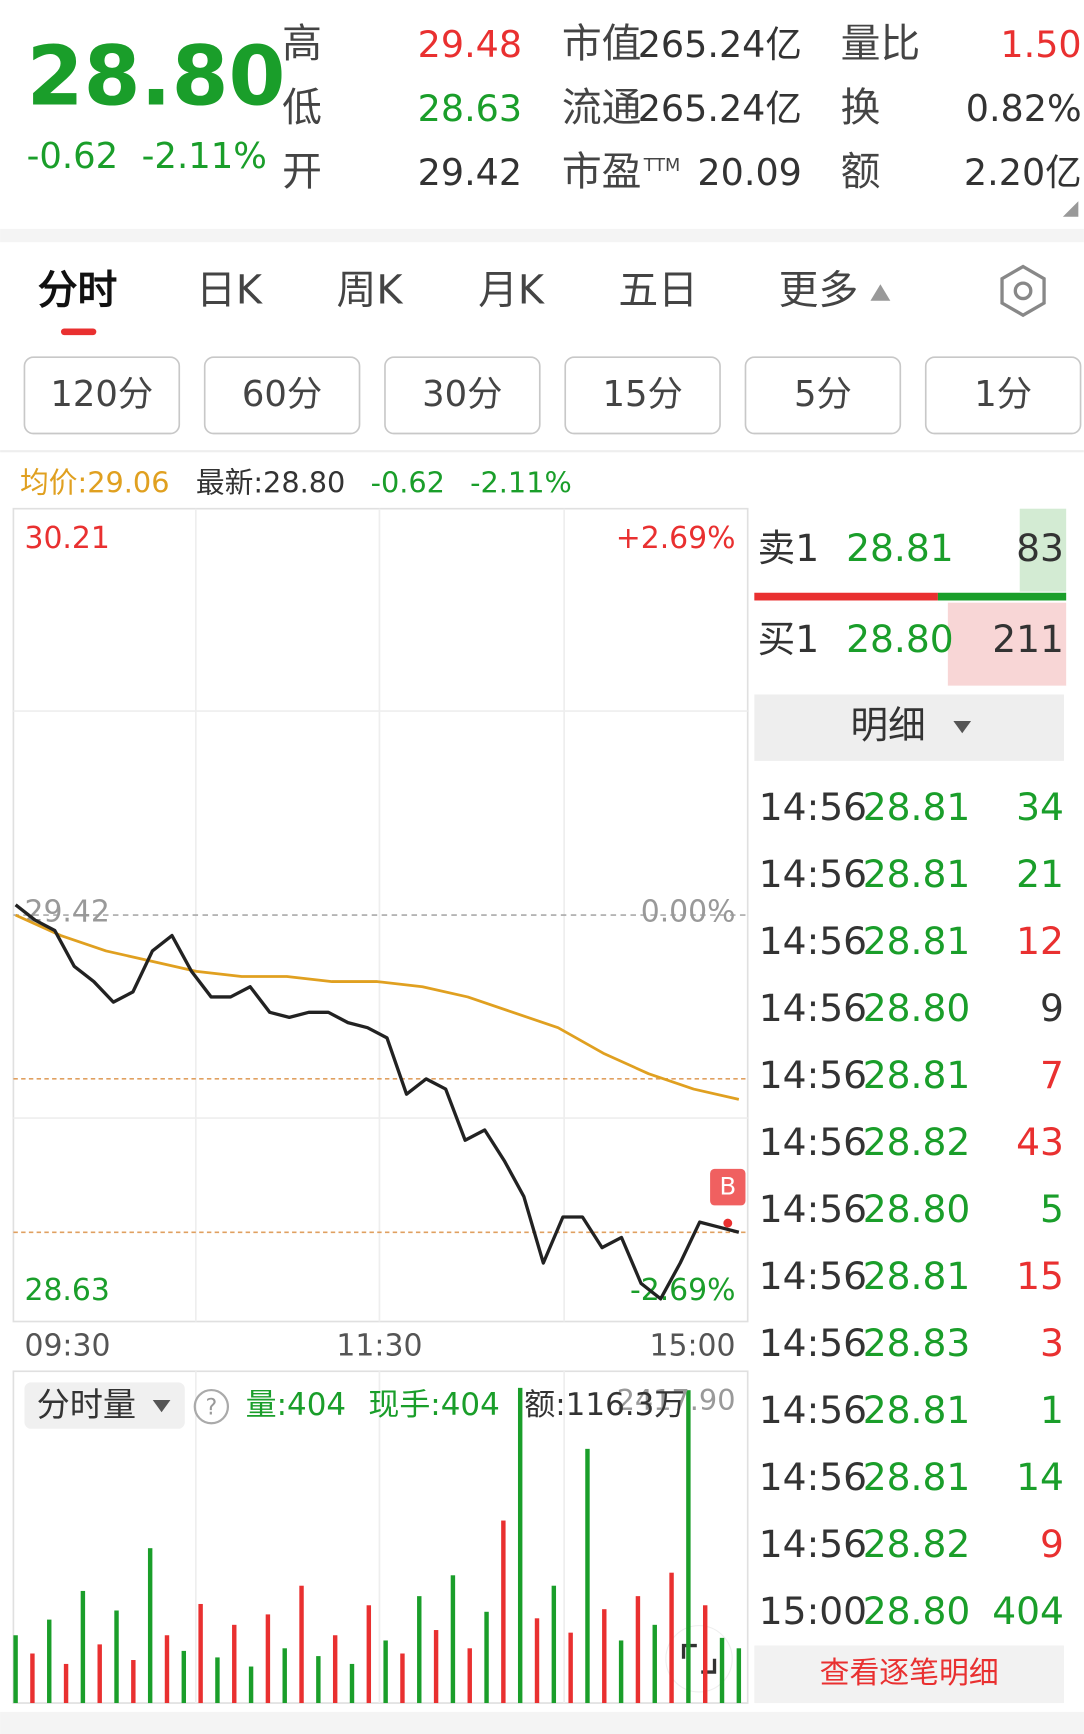  I want to click on help-icon, so click(211, 1406).